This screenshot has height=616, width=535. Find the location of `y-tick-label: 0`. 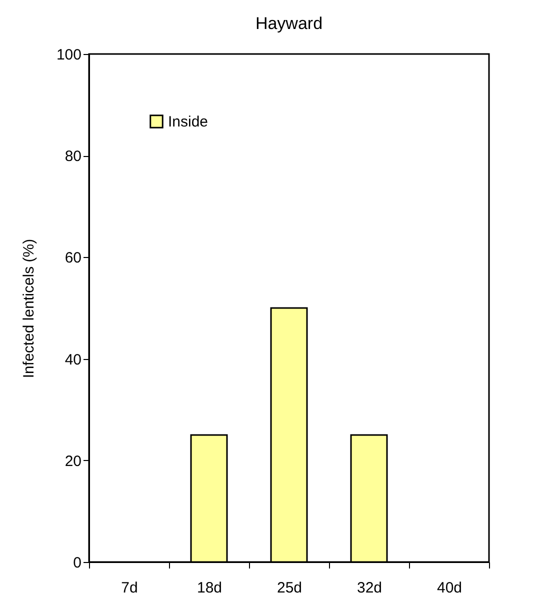

y-tick-label: 0 is located at coordinates (77, 563).